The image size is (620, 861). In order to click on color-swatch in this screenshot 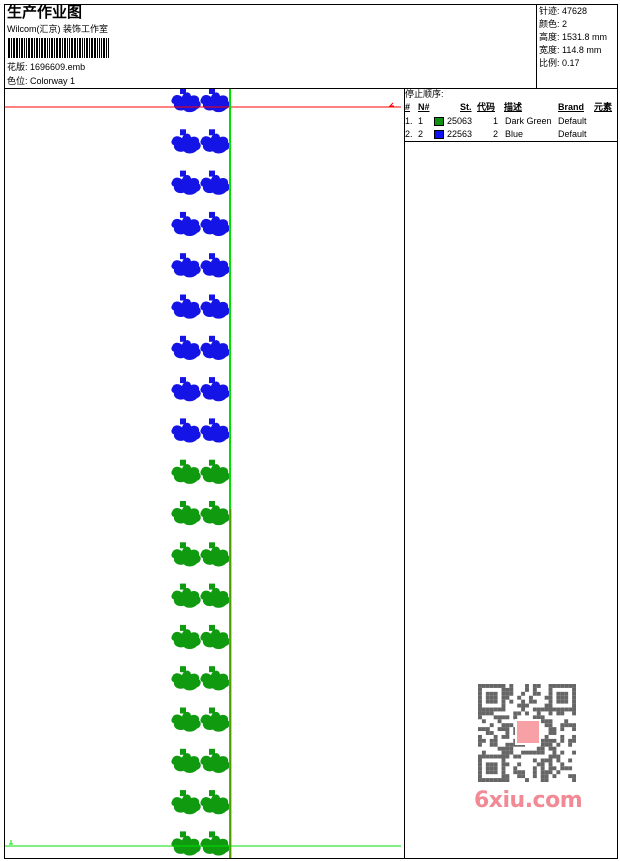, I will do `click(439, 121)`.